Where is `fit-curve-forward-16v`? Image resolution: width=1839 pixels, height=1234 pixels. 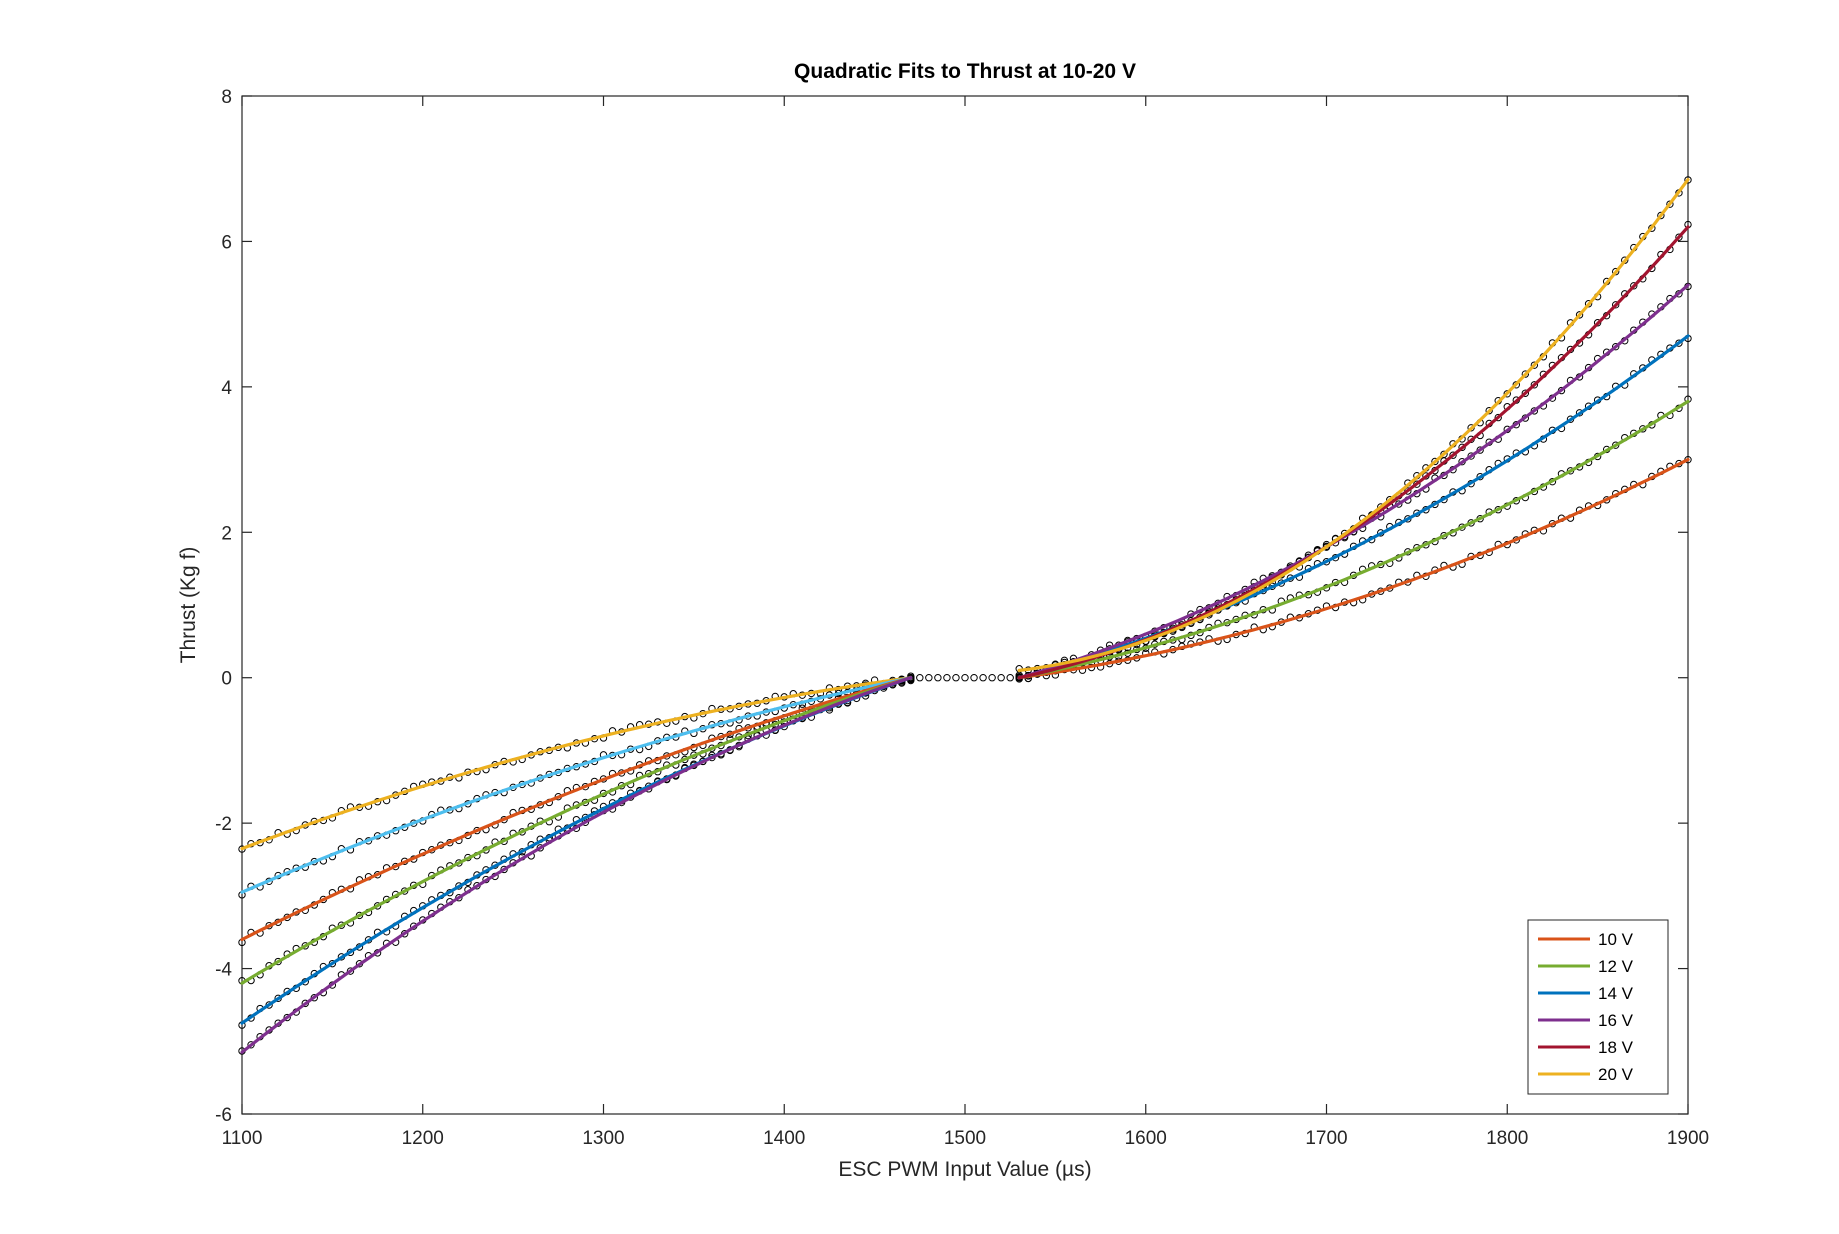 fit-curve-forward-16v is located at coordinates (1353, 481).